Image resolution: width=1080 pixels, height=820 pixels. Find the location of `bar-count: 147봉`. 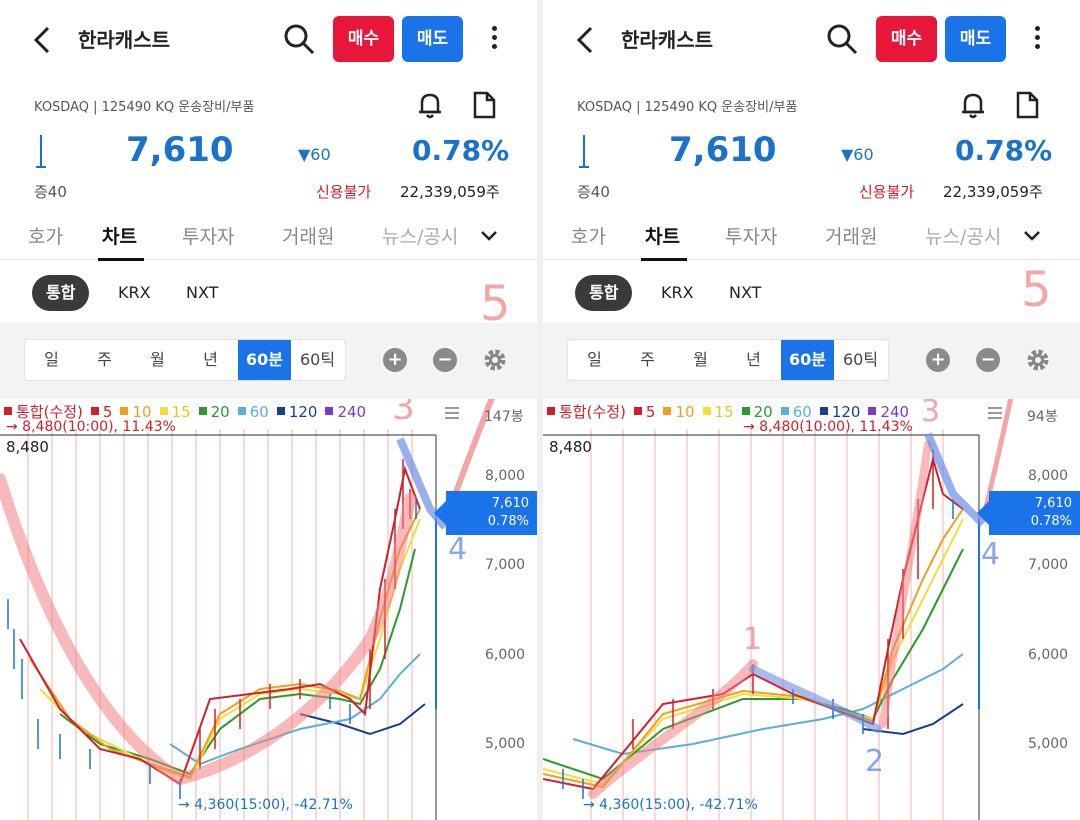

bar-count: 147봉 is located at coordinates (504, 417).